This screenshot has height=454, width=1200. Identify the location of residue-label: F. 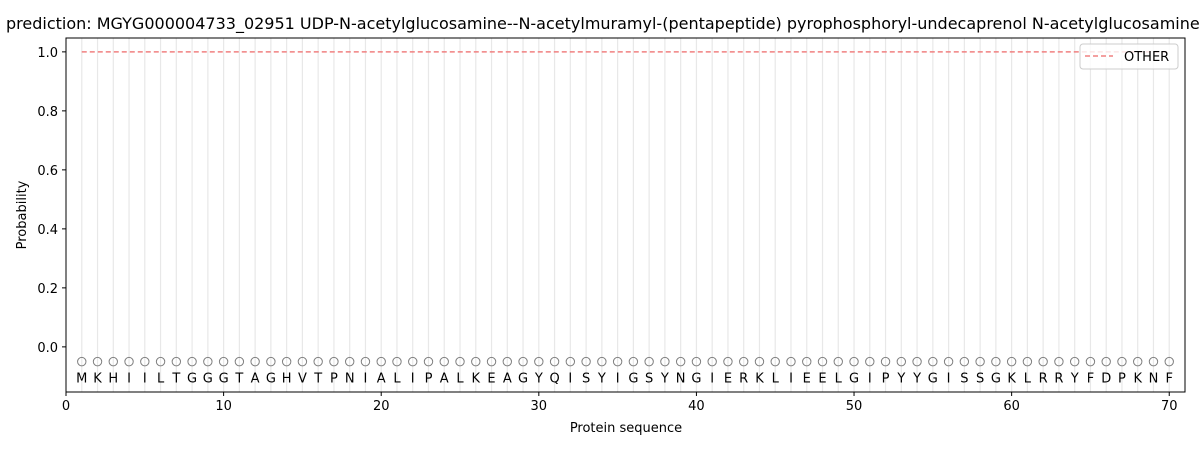
(1168, 379).